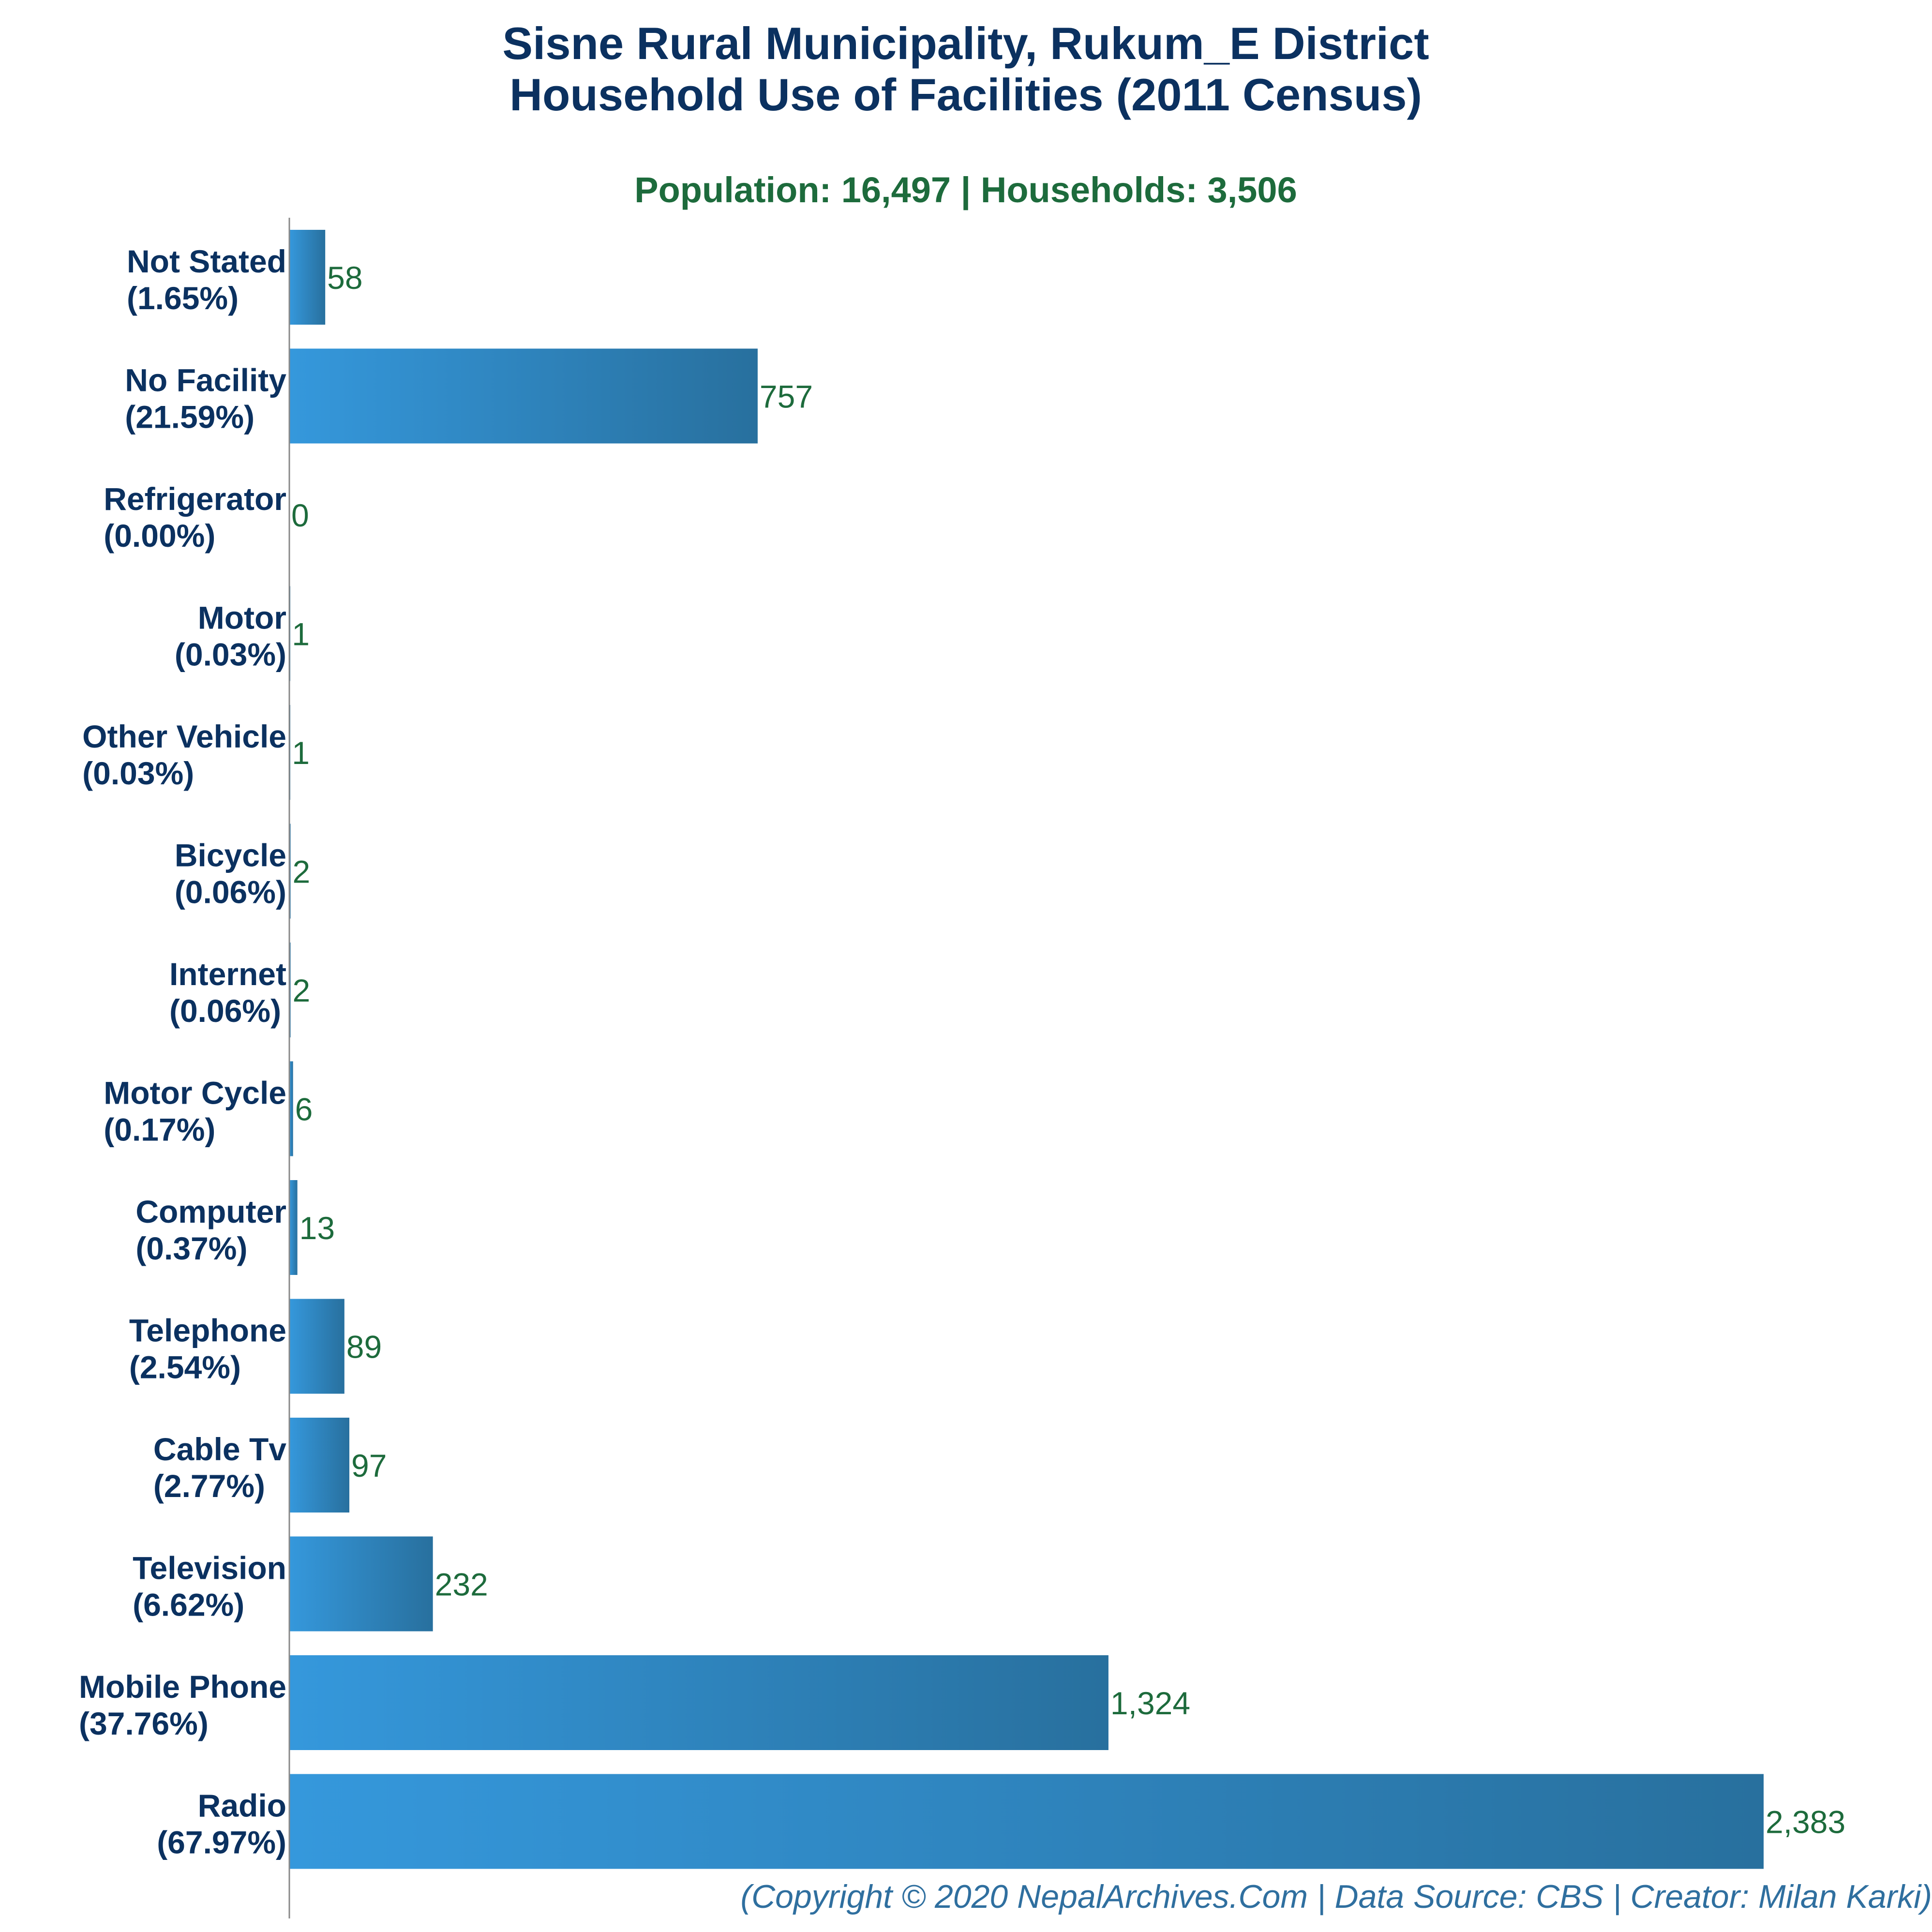  Describe the element at coordinates (291, 1108) in the screenshot. I see `bar-motor-cycle` at that location.